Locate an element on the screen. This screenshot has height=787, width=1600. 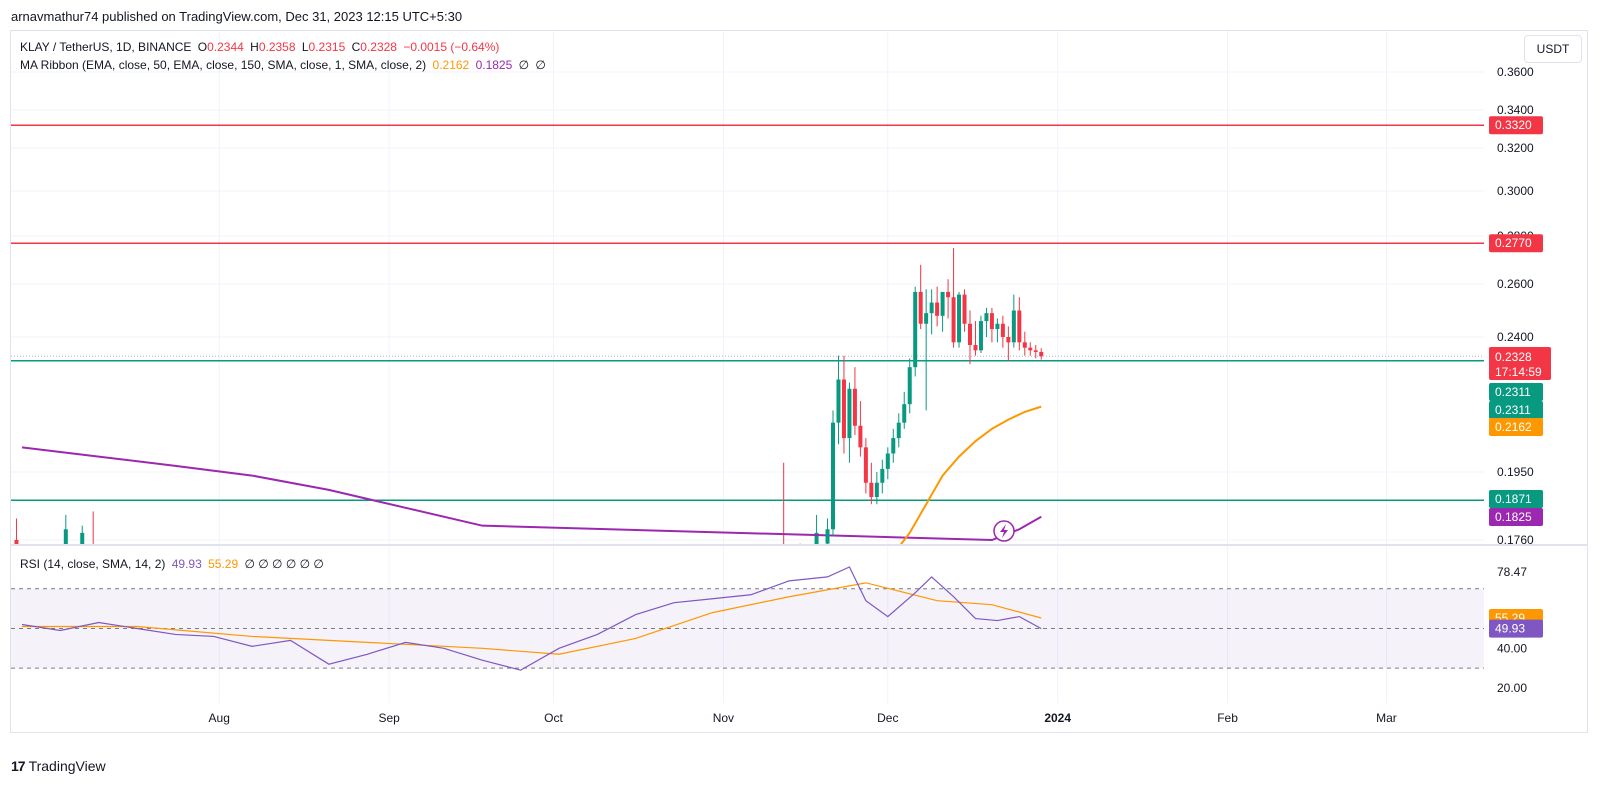
level-tag-text: 0.2770 is located at coordinates (1513, 243).